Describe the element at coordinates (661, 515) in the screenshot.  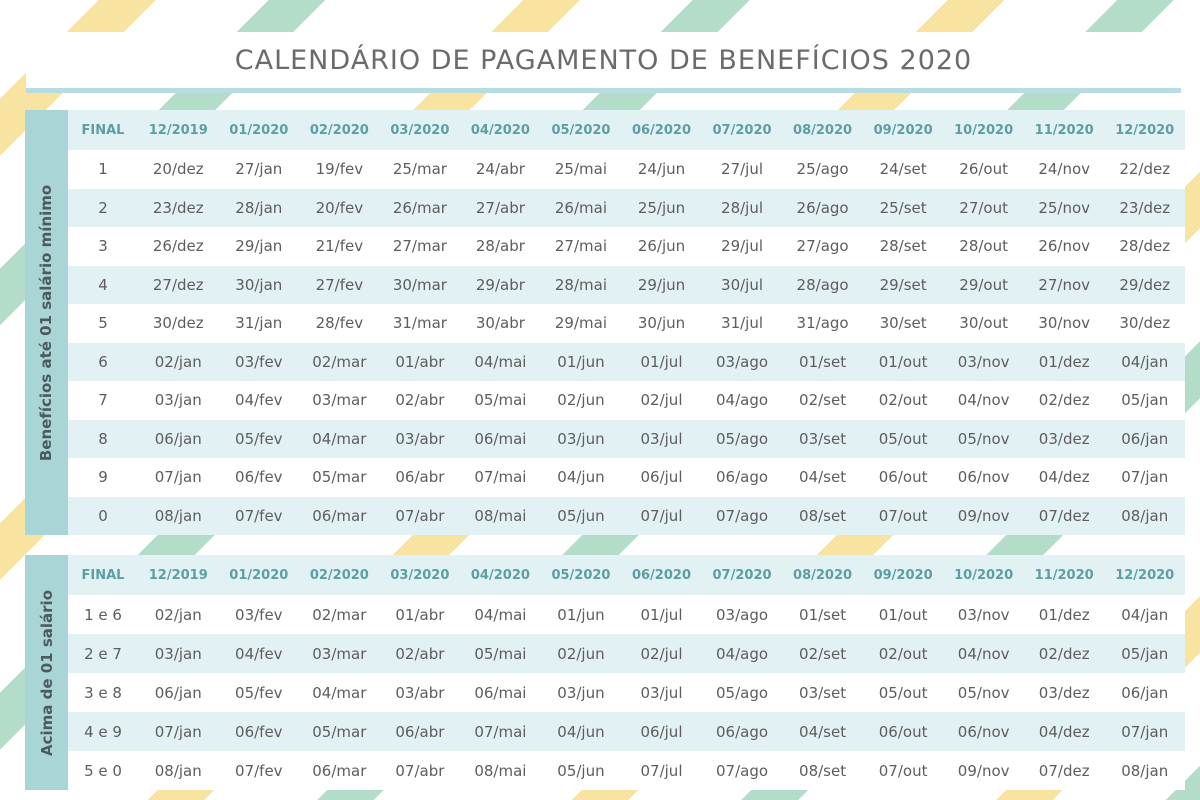
I see `payment-date-cell: 07/jul` at that location.